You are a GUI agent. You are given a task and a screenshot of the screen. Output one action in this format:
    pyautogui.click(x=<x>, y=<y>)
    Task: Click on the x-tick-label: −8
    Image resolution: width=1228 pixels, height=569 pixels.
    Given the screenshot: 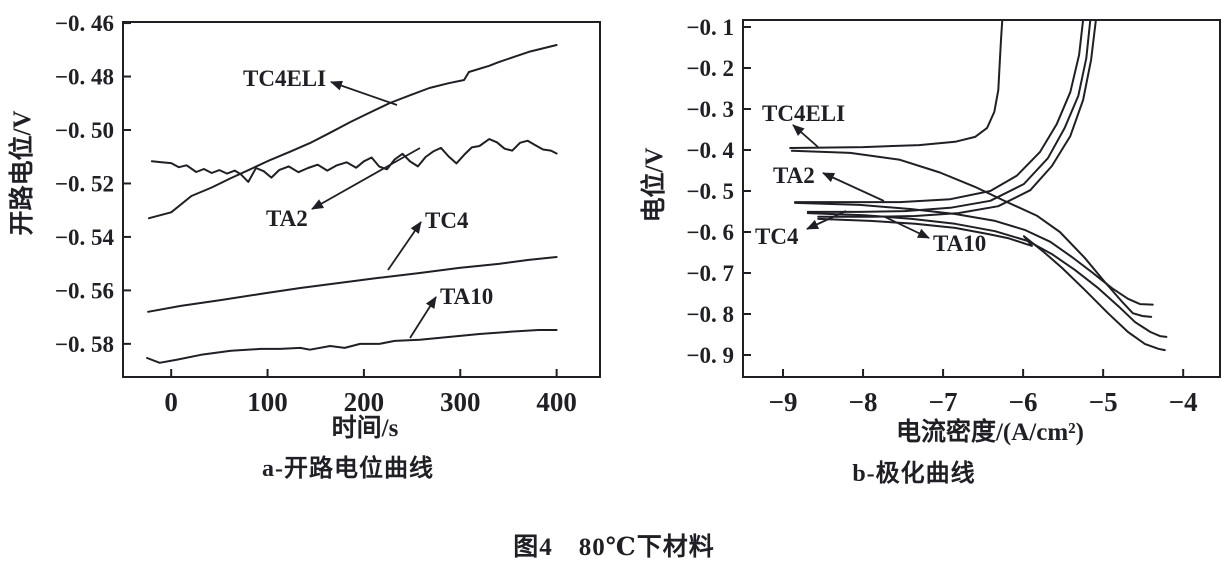 What is the action you would take?
    pyautogui.click(x=863, y=402)
    